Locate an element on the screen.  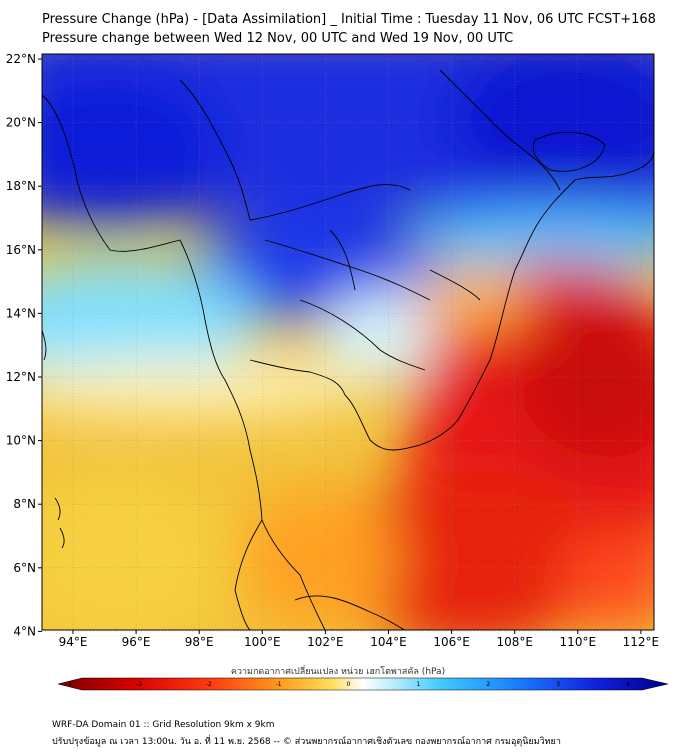
colorbar-tick-label: 2 is located at coordinates (488, 684).